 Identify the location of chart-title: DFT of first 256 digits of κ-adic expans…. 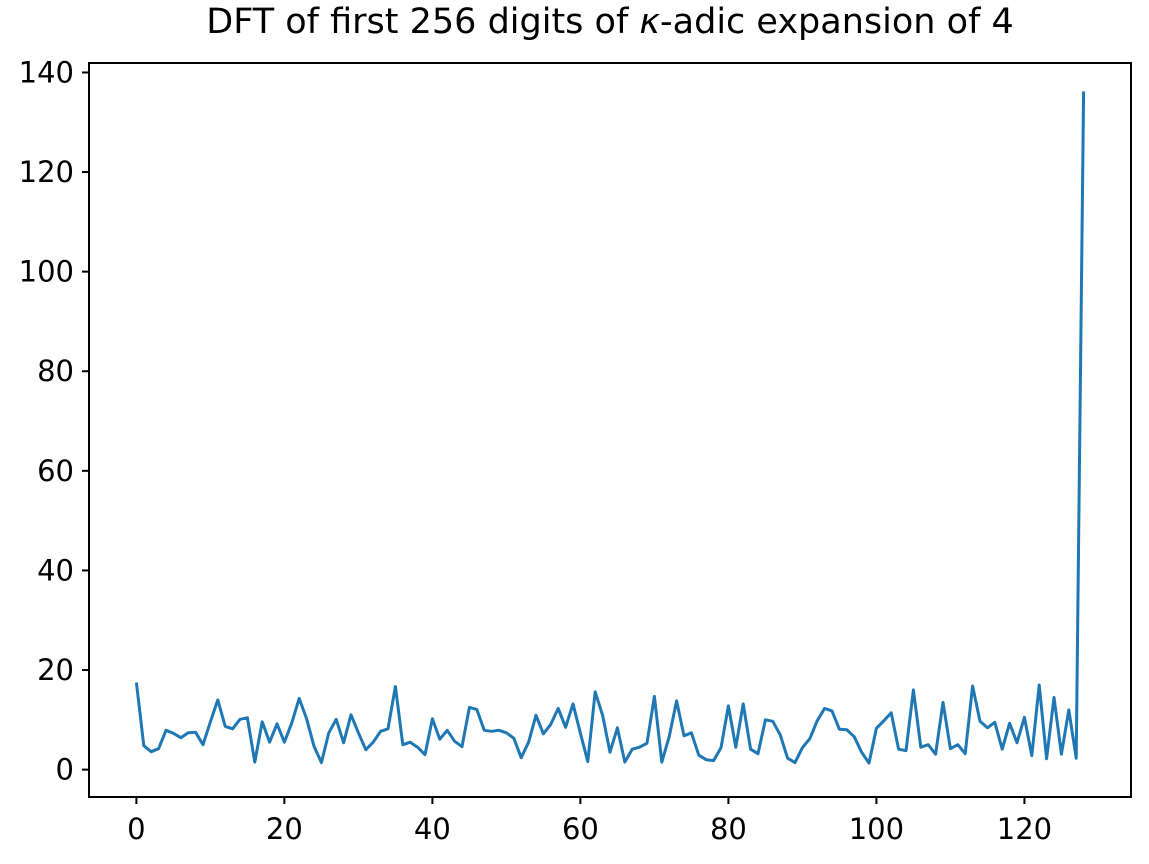
(610, 22).